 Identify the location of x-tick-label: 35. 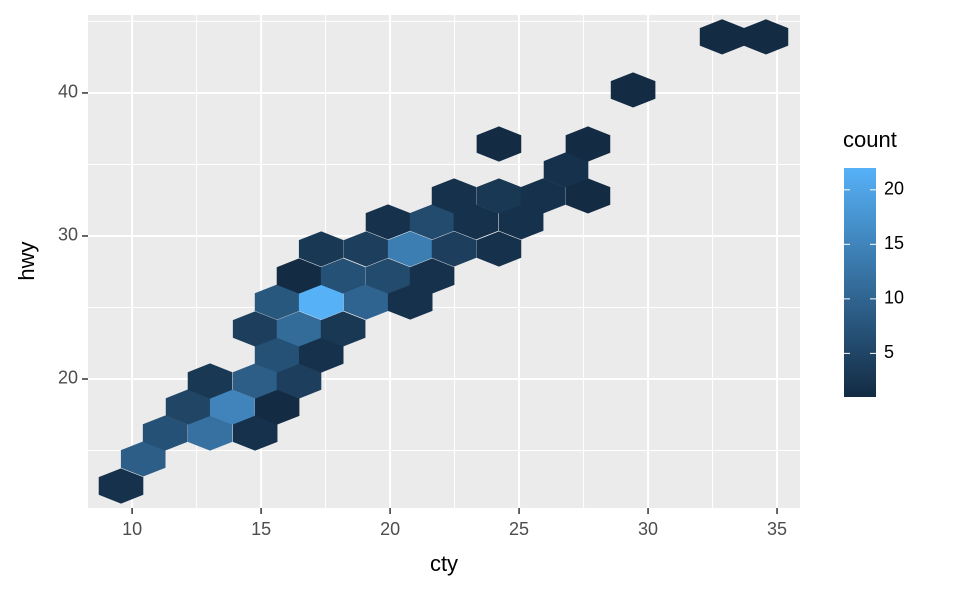
(777, 529).